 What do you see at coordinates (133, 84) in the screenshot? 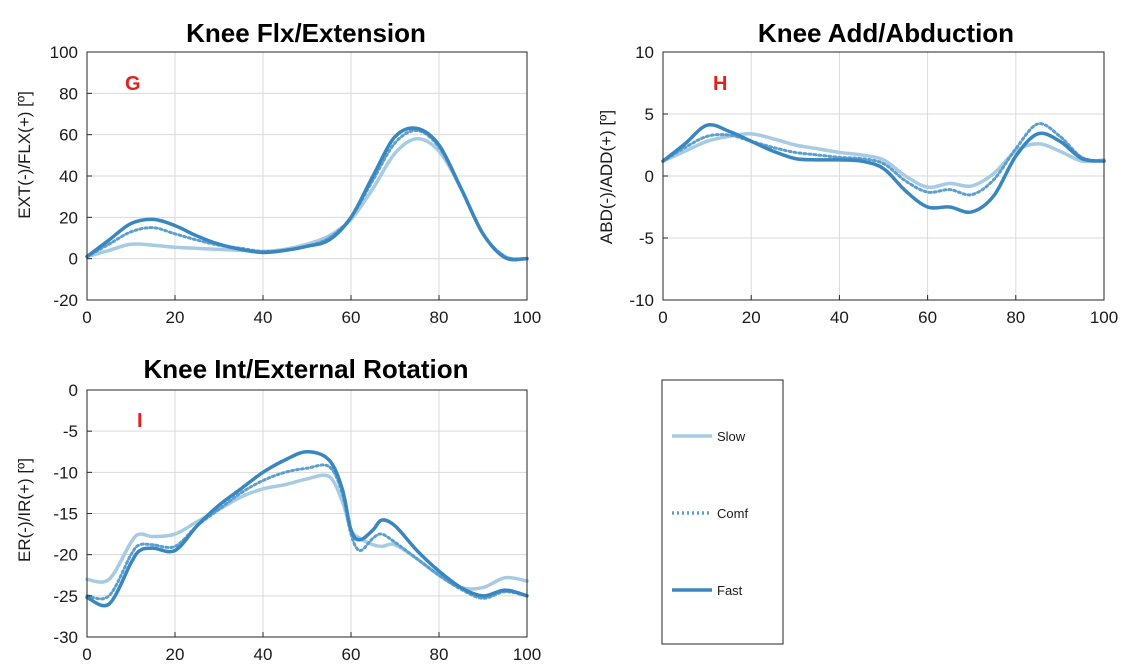
I see `panel-letter: G` at bounding box center [133, 84].